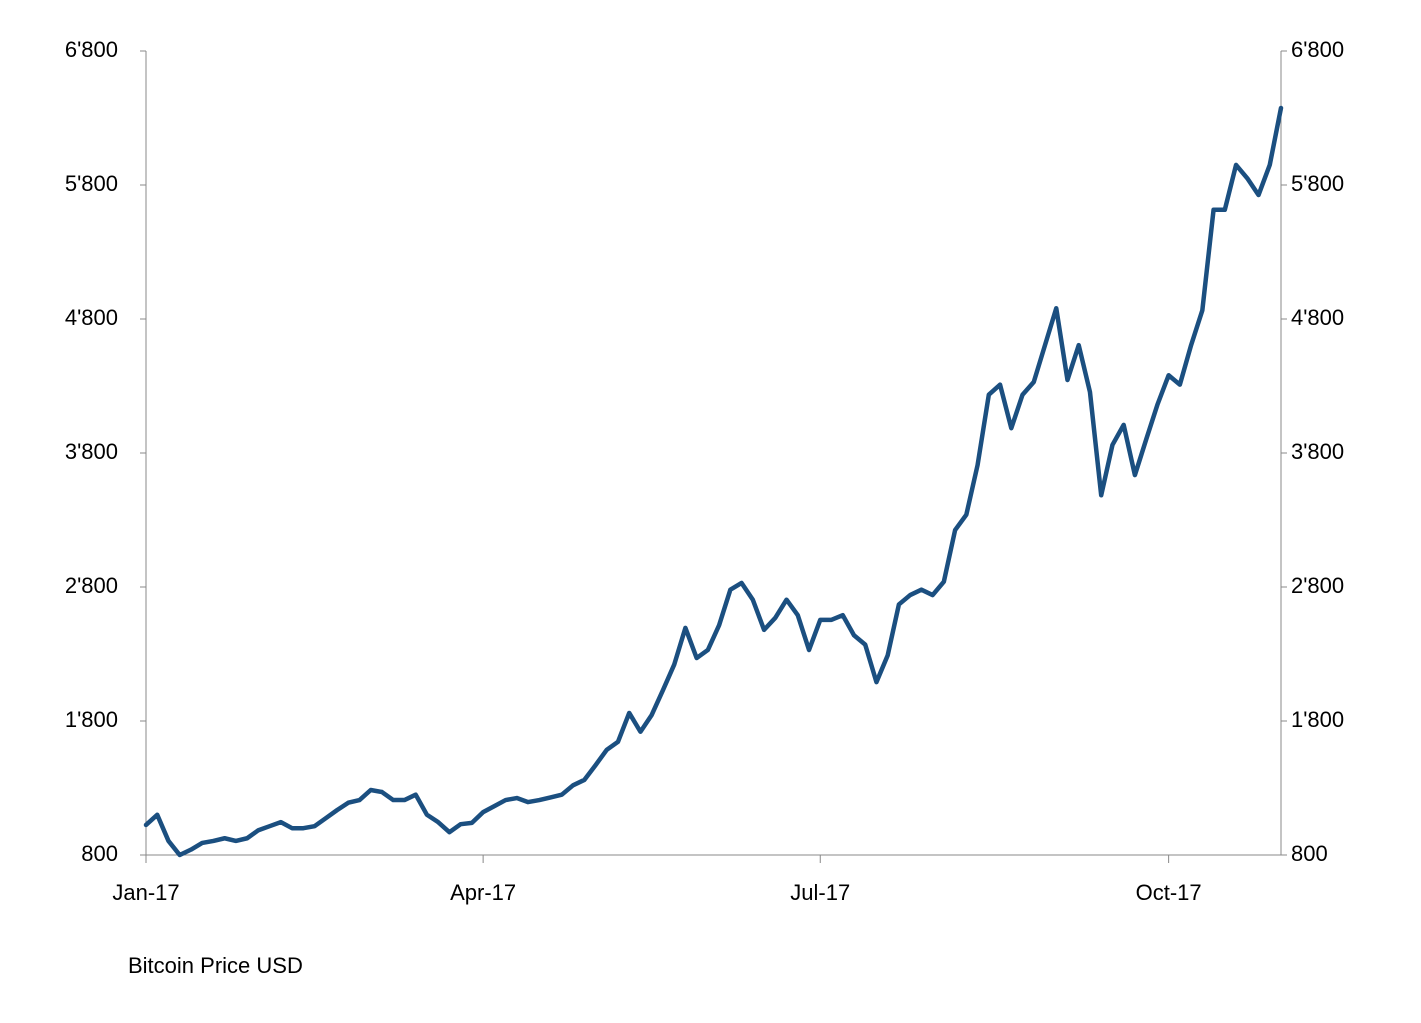 The width and height of the screenshot is (1421, 1023). What do you see at coordinates (91, 585) in the screenshot?
I see `y-tick-label: 2'800` at bounding box center [91, 585].